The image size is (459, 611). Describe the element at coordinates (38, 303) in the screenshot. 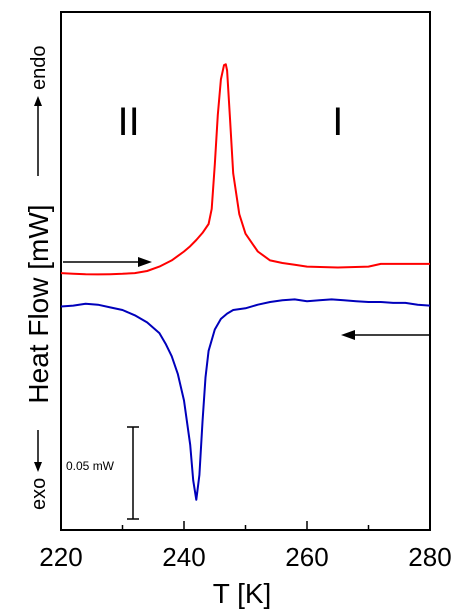

I see `y-label-main: Heat Flow [mW]` at that location.